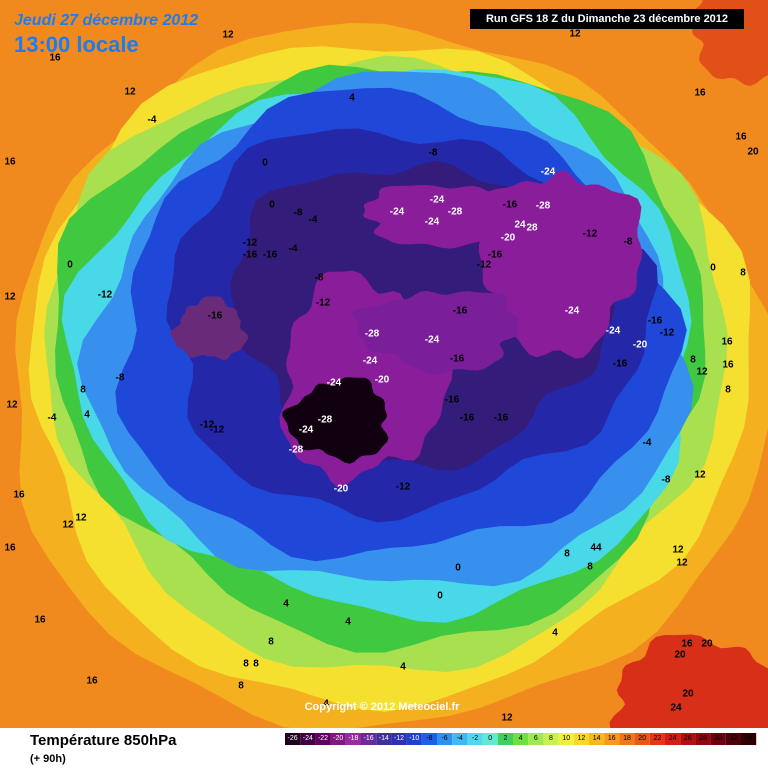  I want to click on footer-title: Température 850hPa, so click(103, 740).